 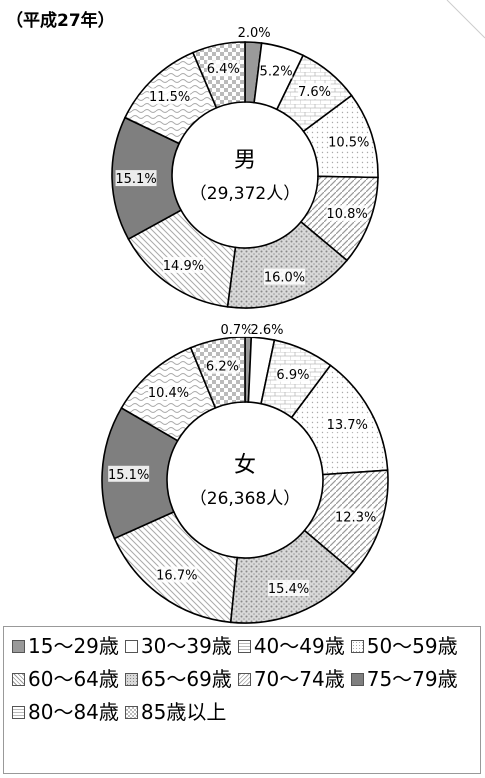 I want to click on center-subtitle: （29,372人）, so click(x=245, y=194).